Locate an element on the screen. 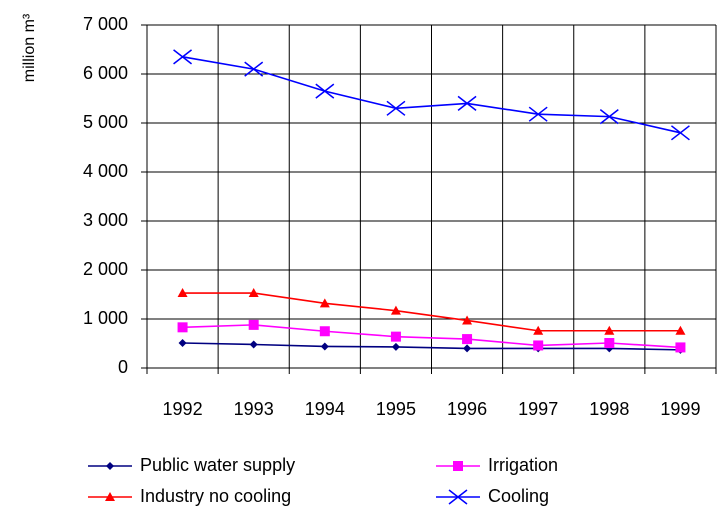  y-axis-label: million m³ is located at coordinates (29, 47).